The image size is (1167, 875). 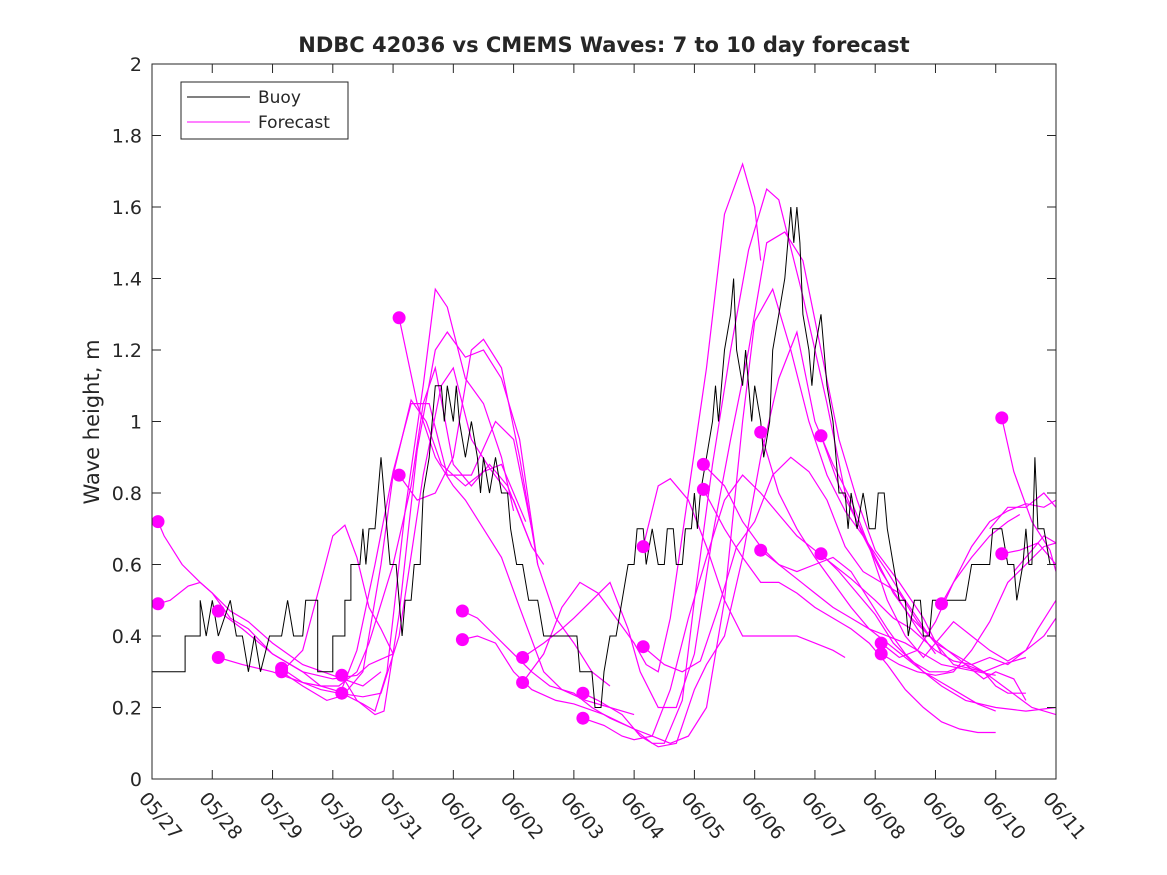 What do you see at coordinates (279, 98) in the screenshot?
I see `legend-buoy-label: Buoy` at bounding box center [279, 98].